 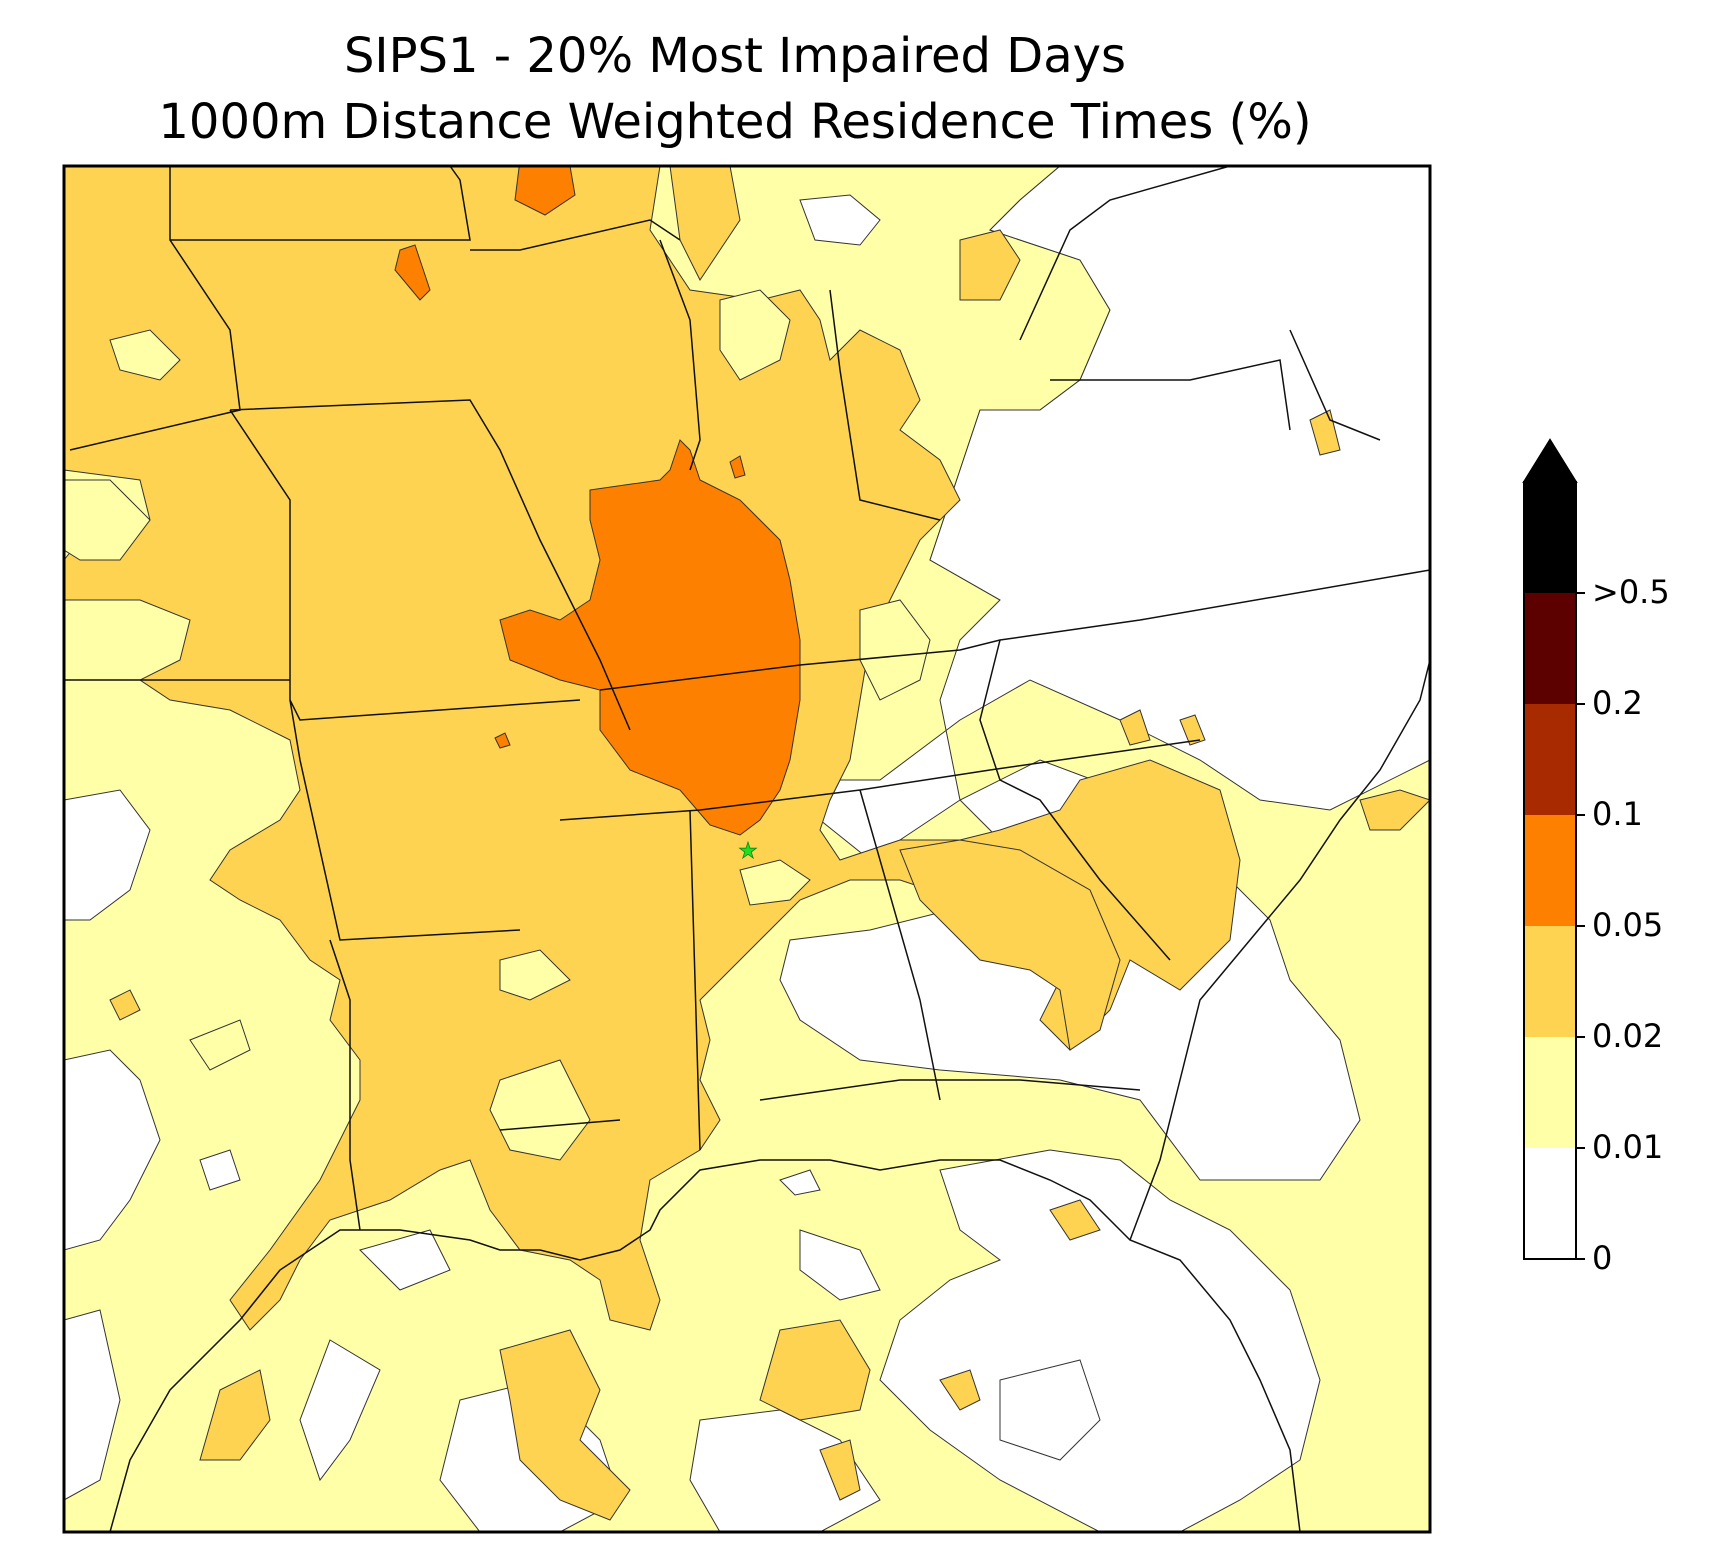 What do you see at coordinates (737, 467) in the screenshot?
I see `contour-level-0.05-small-4` at bounding box center [737, 467].